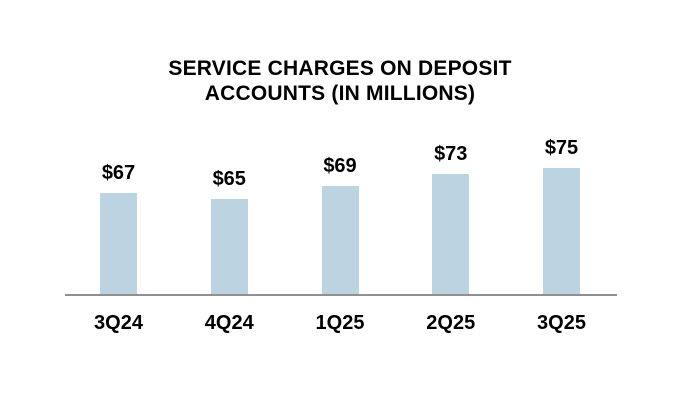  Describe the element at coordinates (340, 240) in the screenshot. I see `bar-1q25` at that location.